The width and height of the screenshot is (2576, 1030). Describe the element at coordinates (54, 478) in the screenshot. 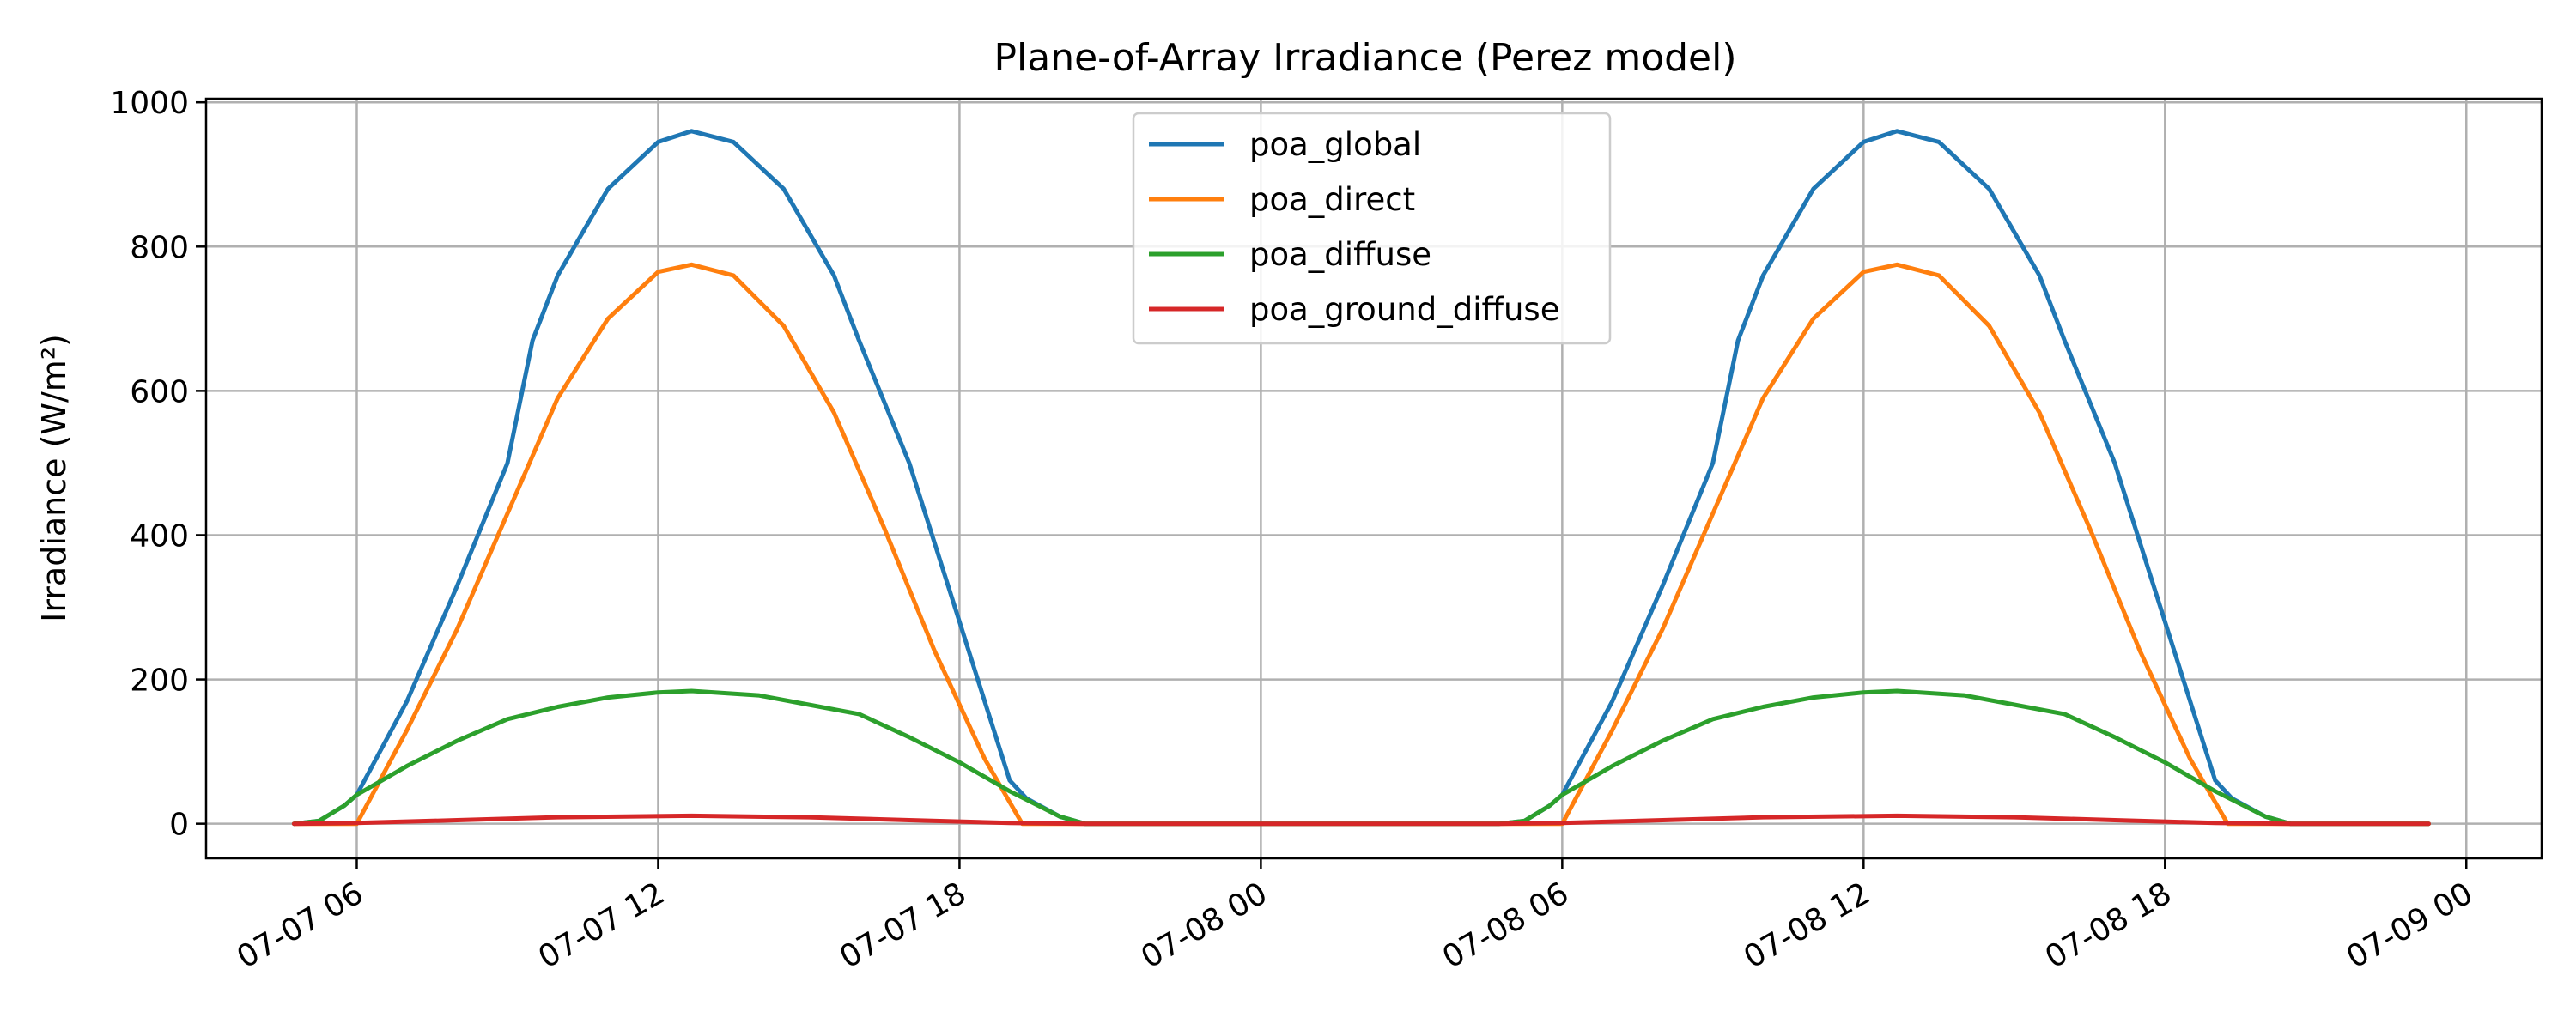

I see `y-axis-label: Irradiance (W/m²)` at that location.